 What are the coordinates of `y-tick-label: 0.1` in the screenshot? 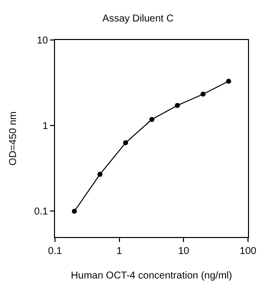 It's located at (41, 212).